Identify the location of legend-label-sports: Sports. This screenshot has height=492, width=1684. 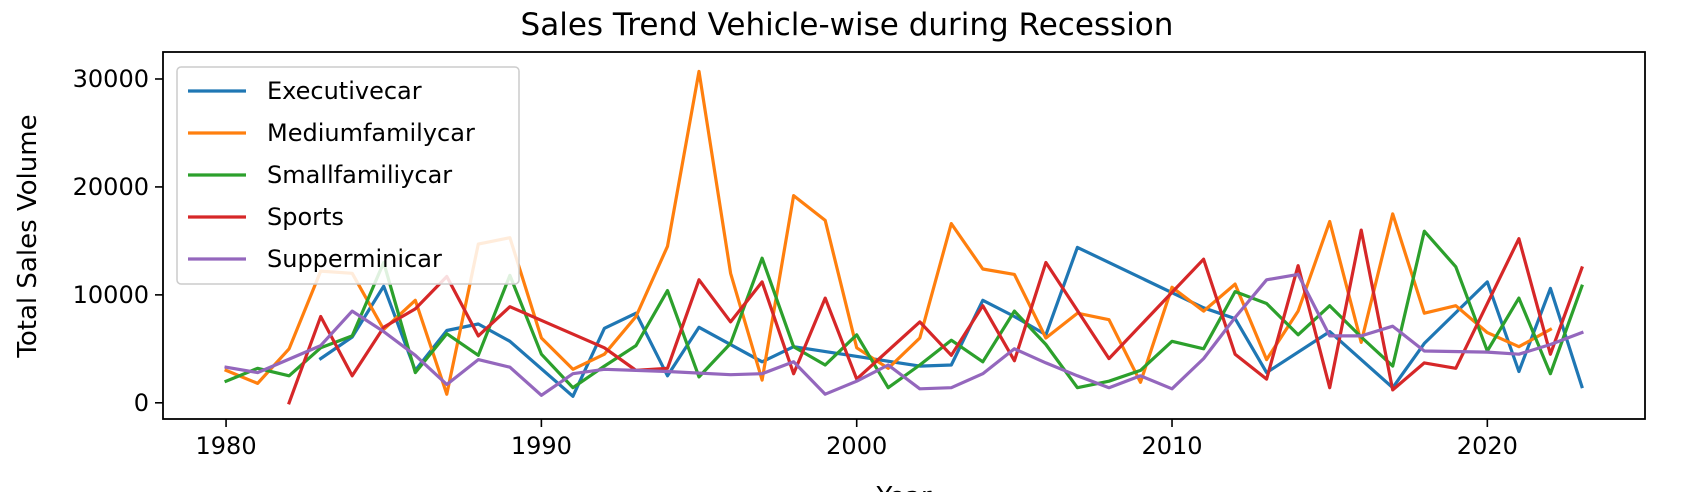
(305, 217).